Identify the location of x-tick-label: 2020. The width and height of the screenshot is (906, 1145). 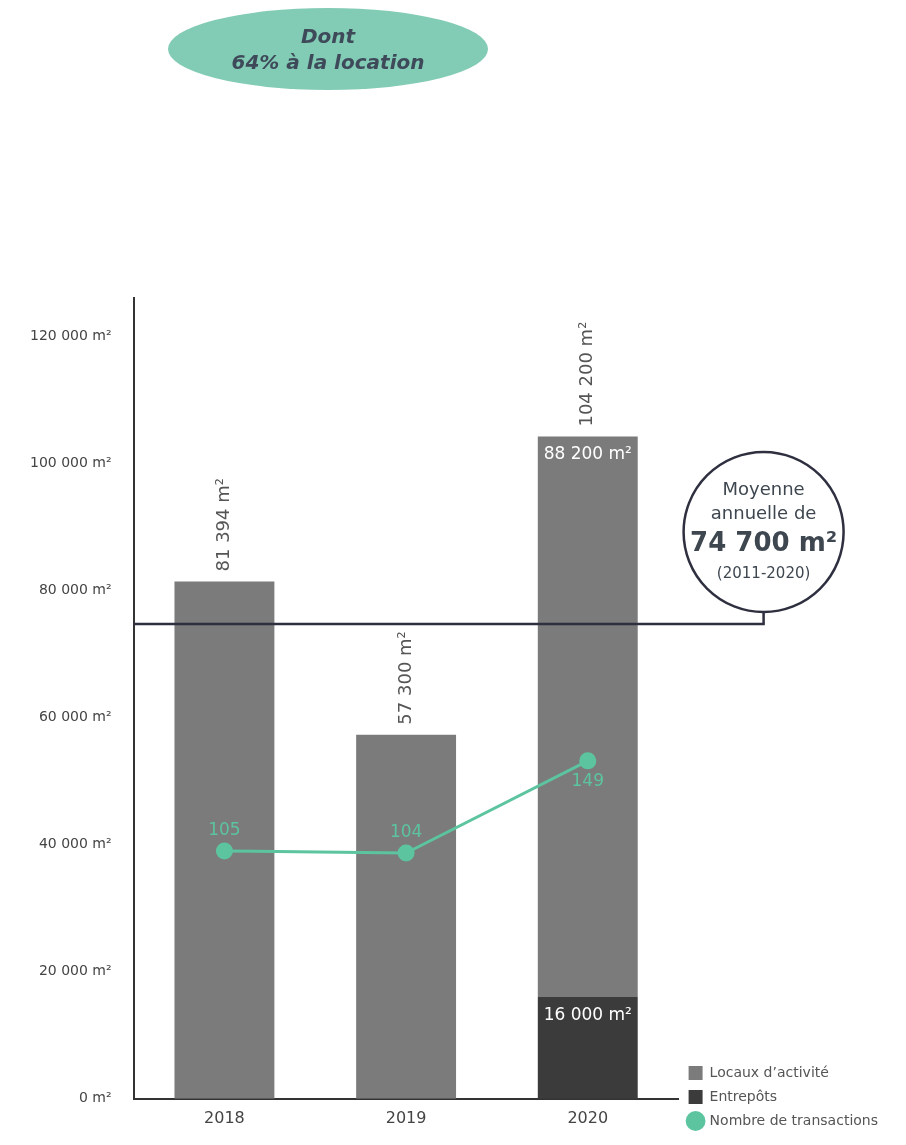
(588, 1117).